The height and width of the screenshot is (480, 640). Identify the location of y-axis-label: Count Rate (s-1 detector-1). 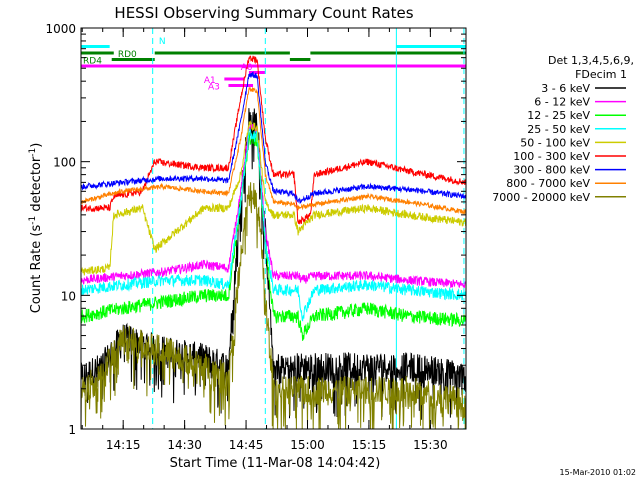
(36, 228).